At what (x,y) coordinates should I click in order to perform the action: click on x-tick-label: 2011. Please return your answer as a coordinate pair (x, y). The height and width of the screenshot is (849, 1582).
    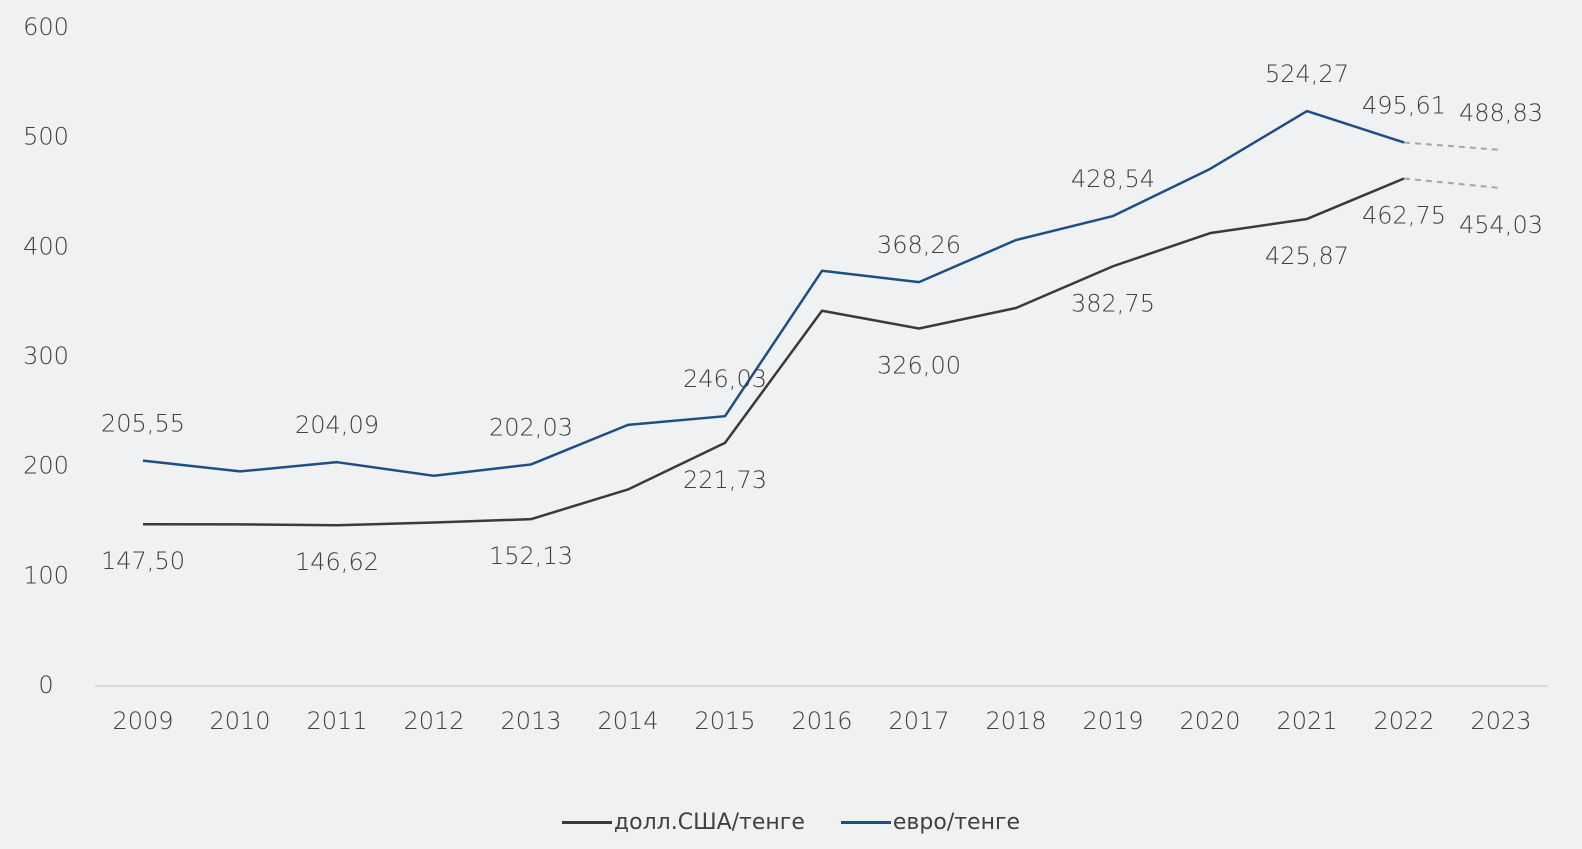
    Looking at the image, I should click on (336, 721).